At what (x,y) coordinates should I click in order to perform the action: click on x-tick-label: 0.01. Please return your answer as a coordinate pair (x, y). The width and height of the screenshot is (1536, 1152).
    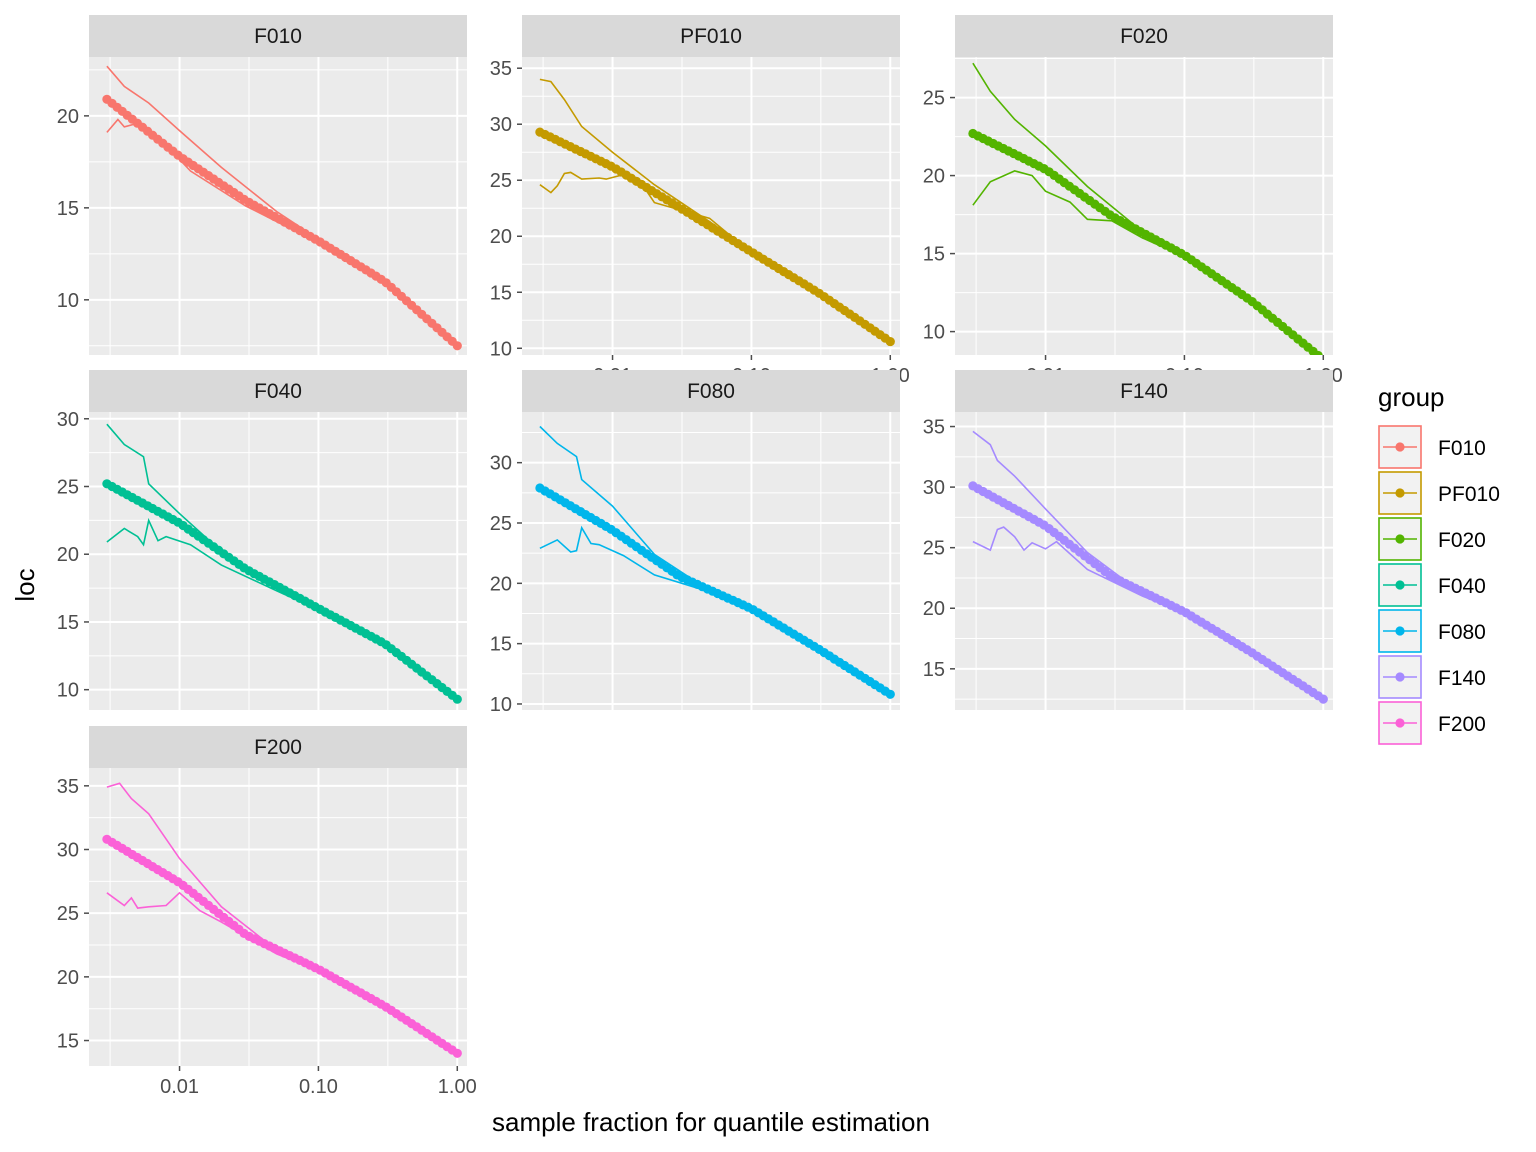
    Looking at the image, I should click on (179, 1087).